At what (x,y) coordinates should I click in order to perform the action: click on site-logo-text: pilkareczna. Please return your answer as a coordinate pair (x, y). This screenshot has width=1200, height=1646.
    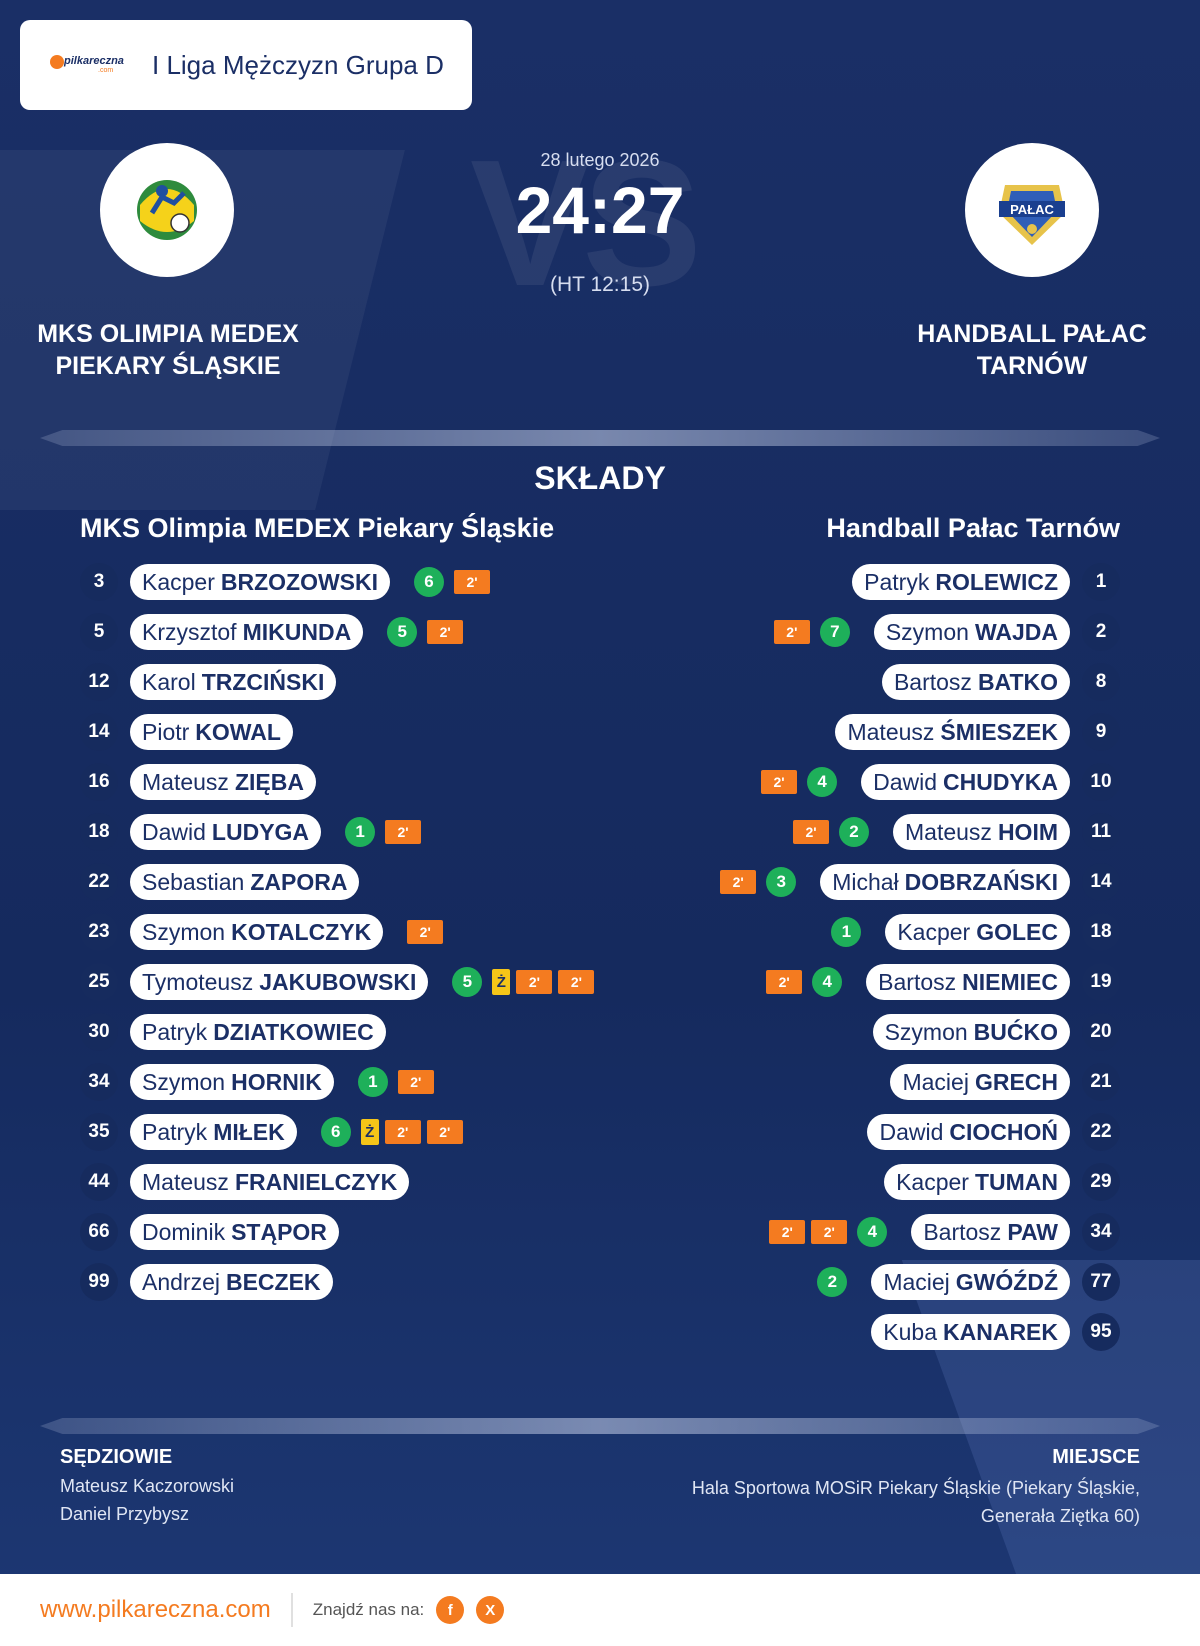
    Looking at the image, I should click on (94, 61).